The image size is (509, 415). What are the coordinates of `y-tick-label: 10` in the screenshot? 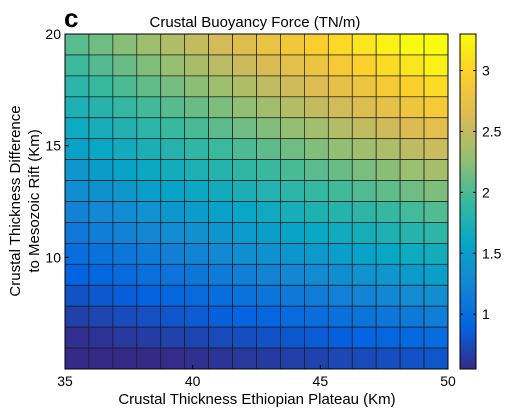 It's located at (53, 257).